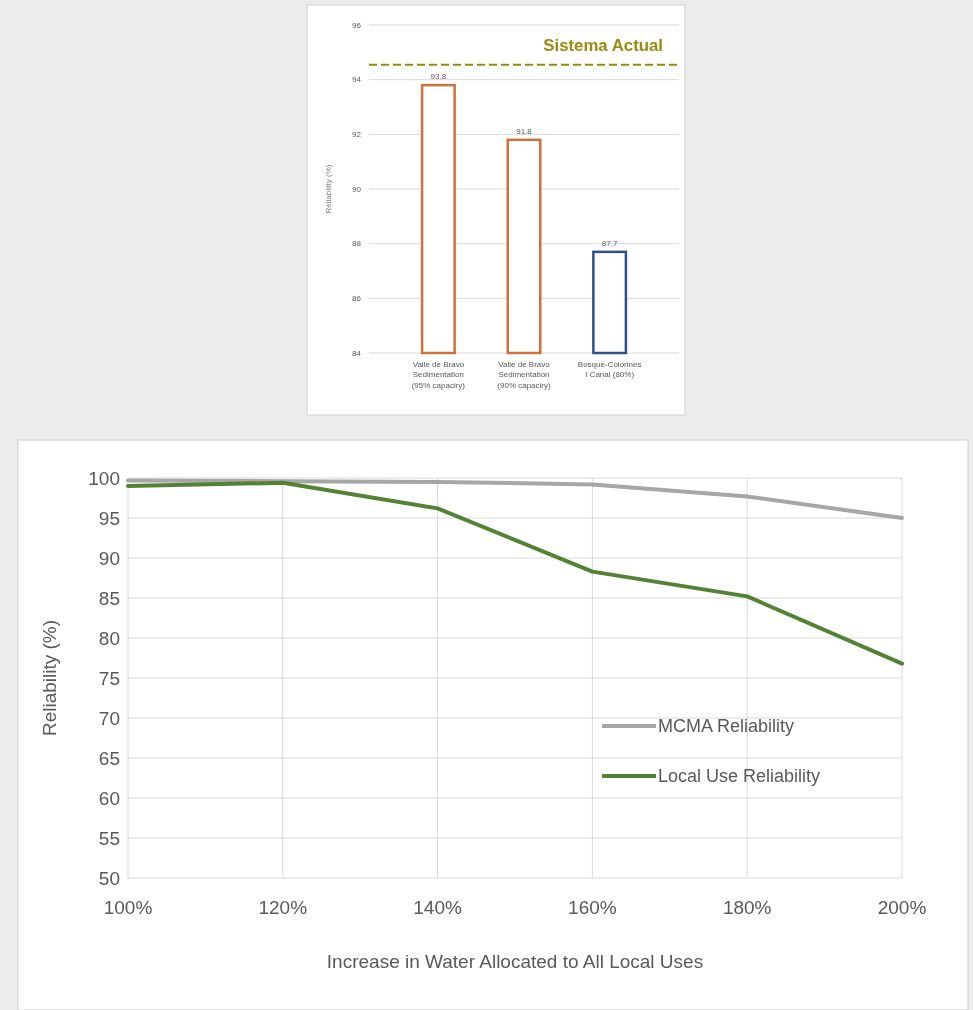  Describe the element at coordinates (357, 299) in the screenshot. I see `y-tick-label: 86` at that location.